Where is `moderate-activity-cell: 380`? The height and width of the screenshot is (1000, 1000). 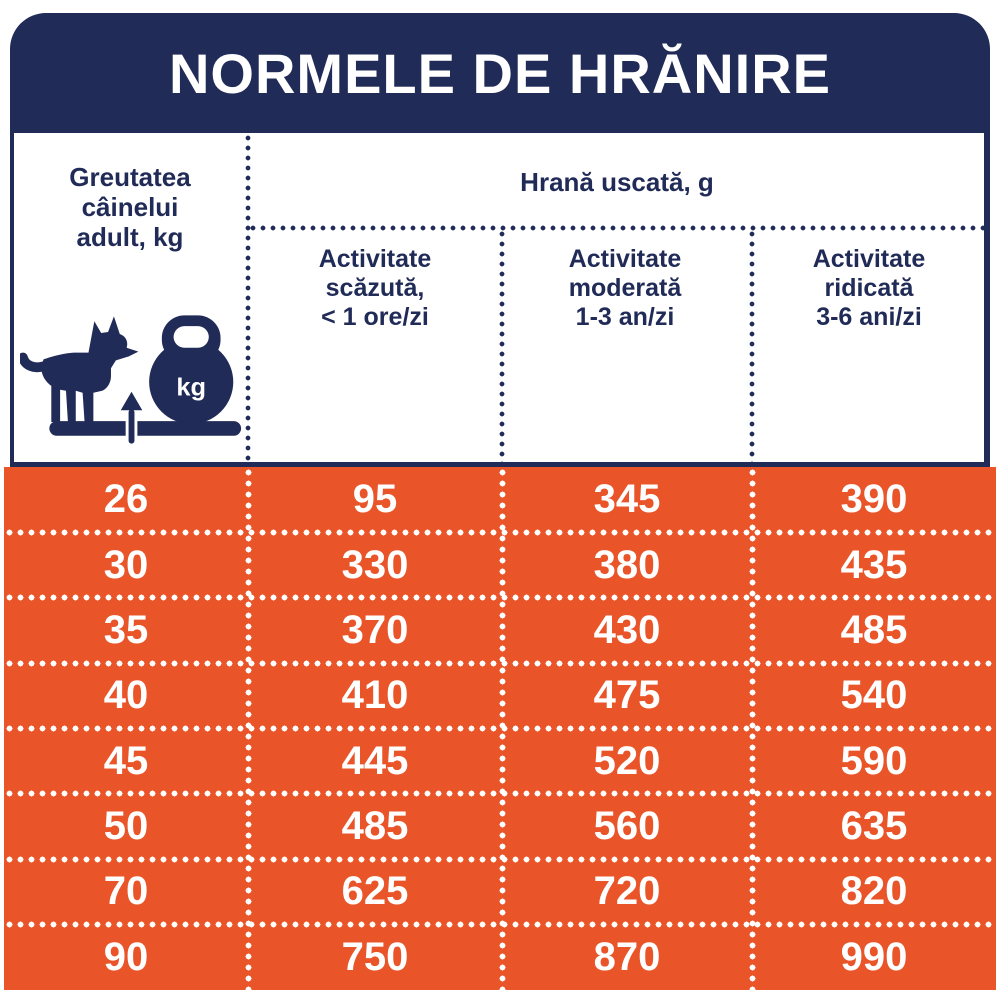 moderate-activity-cell: 380 is located at coordinates (627, 564).